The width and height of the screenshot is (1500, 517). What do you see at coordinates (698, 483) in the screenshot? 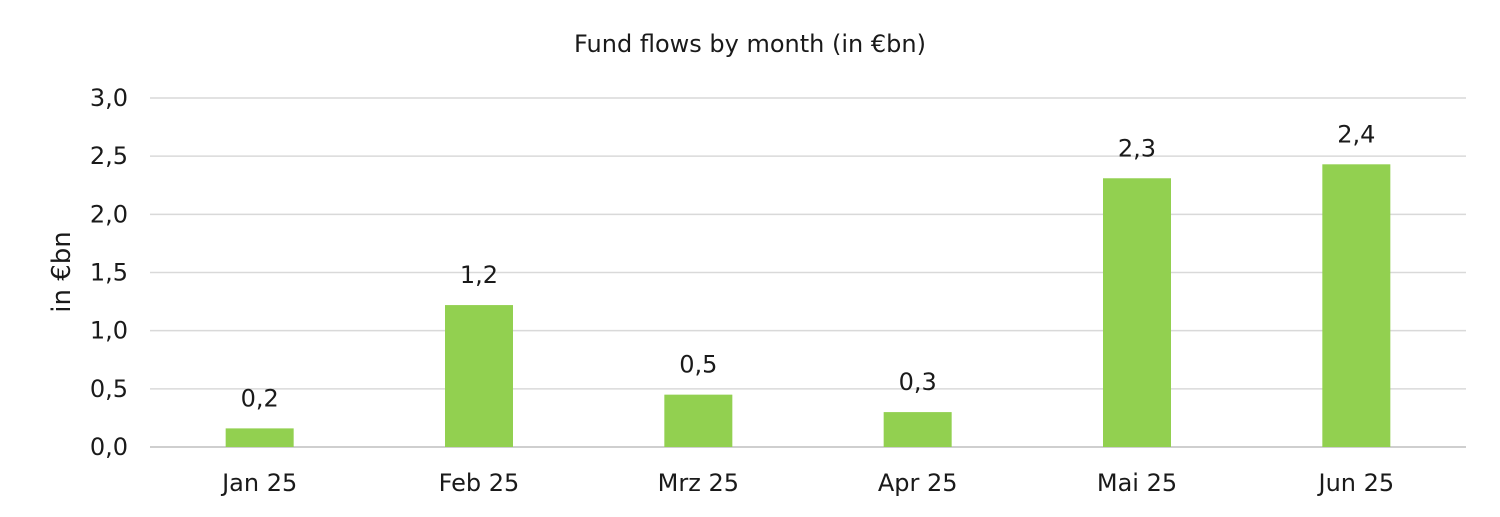
I see `x-tick-label: Mrz 25` at bounding box center [698, 483].